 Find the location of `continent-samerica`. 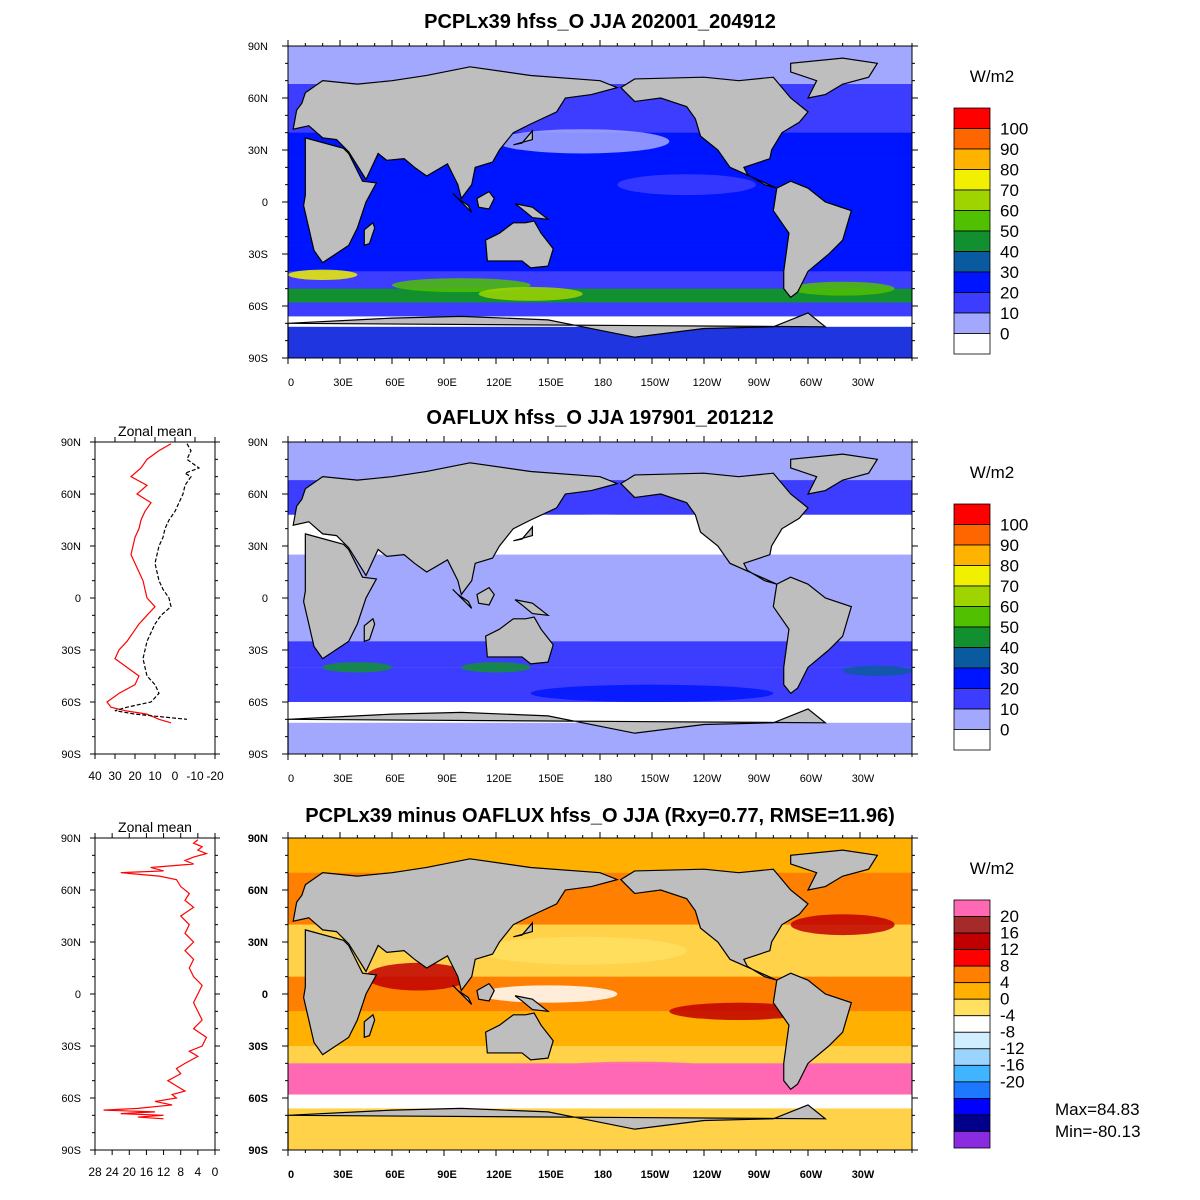

continent-samerica is located at coordinates (812, 635).